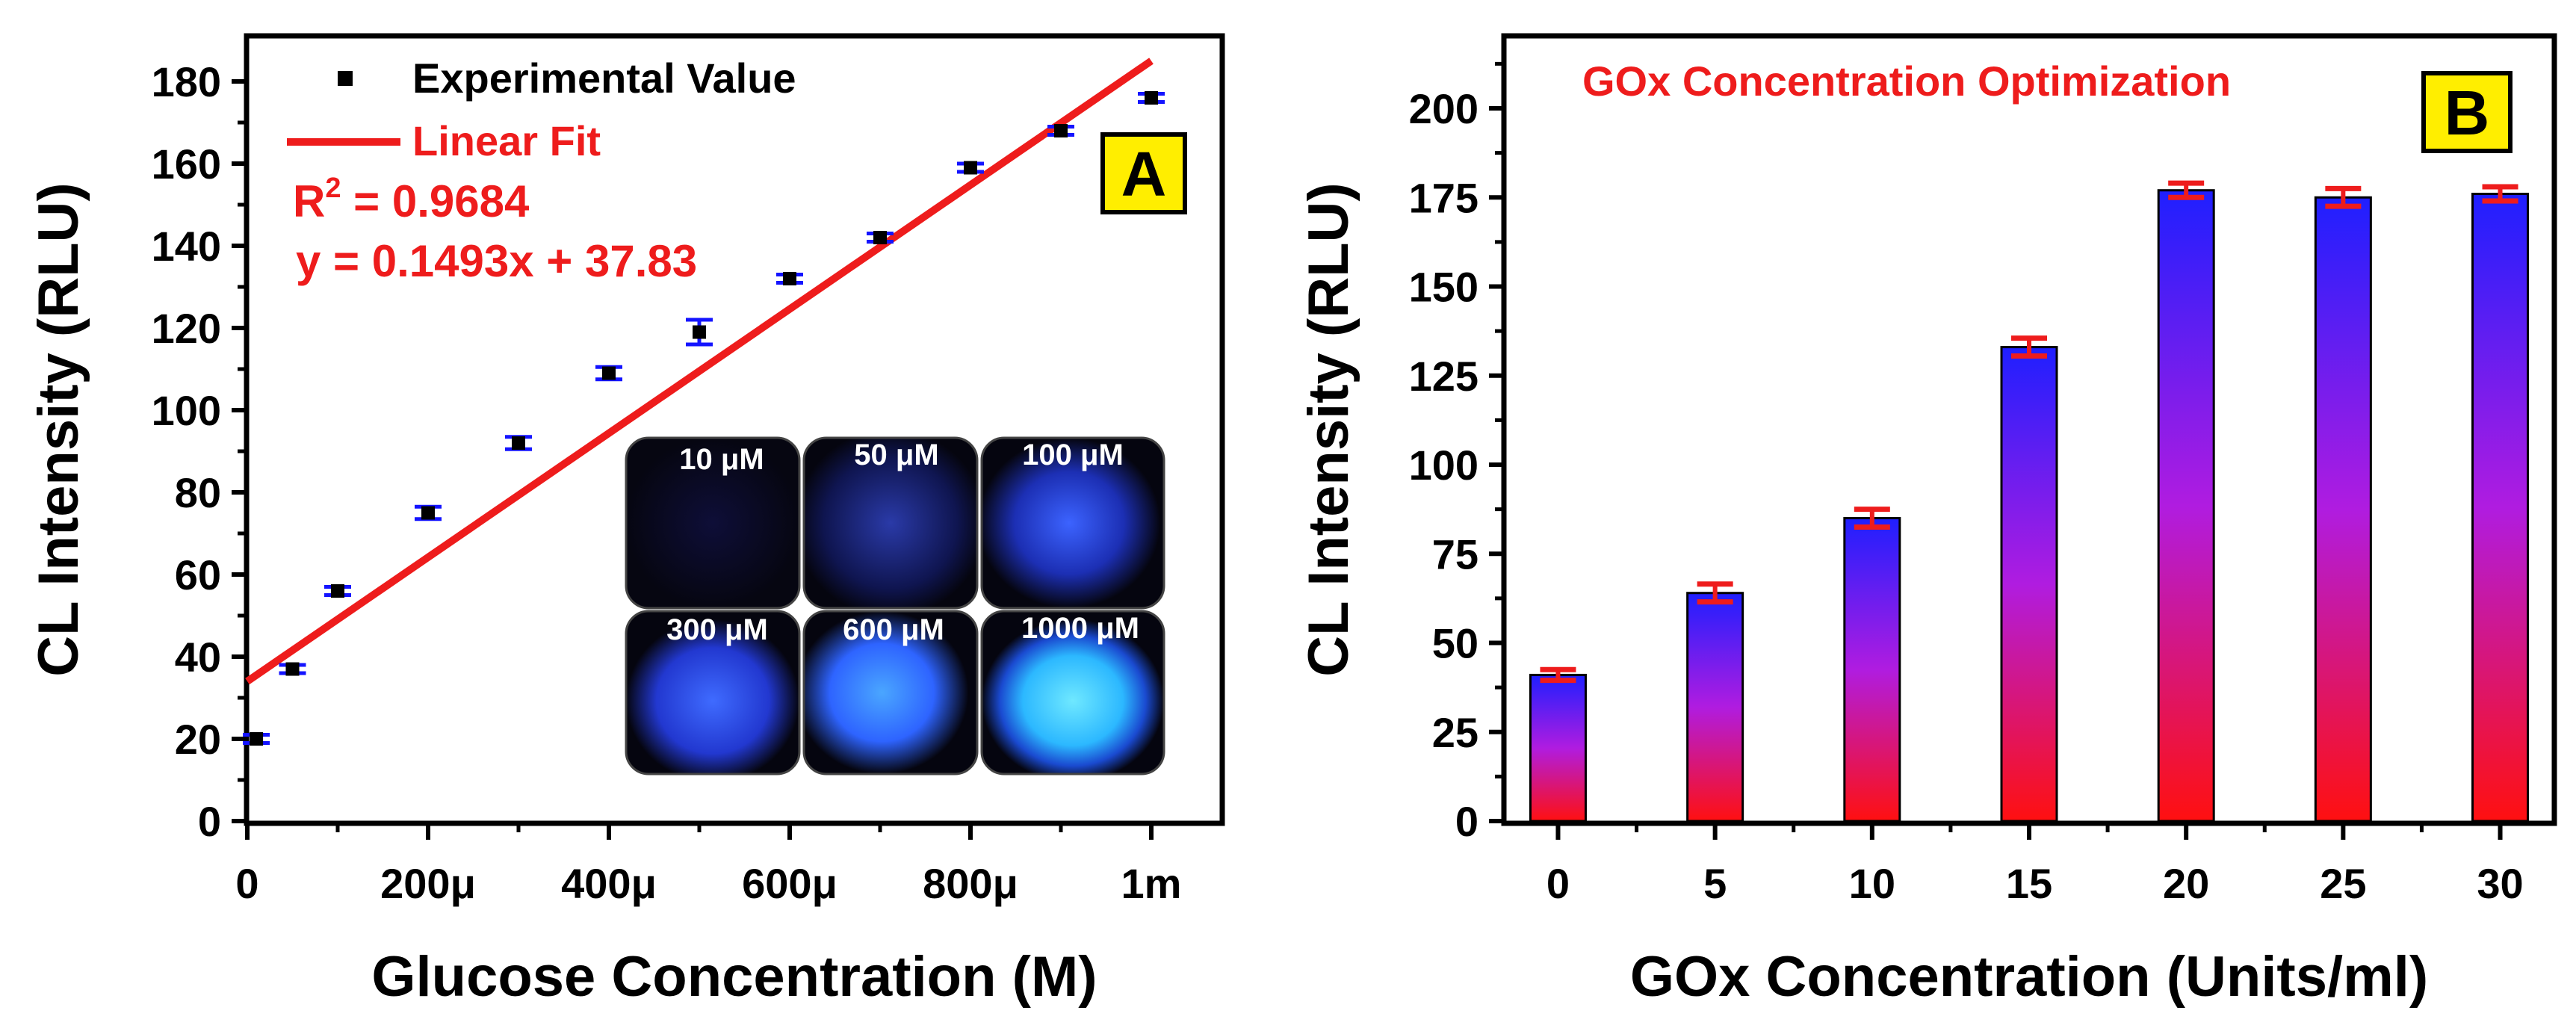 Image resolution: width=2576 pixels, height=1034 pixels. I want to click on y-tick-label: 120, so click(186, 328).